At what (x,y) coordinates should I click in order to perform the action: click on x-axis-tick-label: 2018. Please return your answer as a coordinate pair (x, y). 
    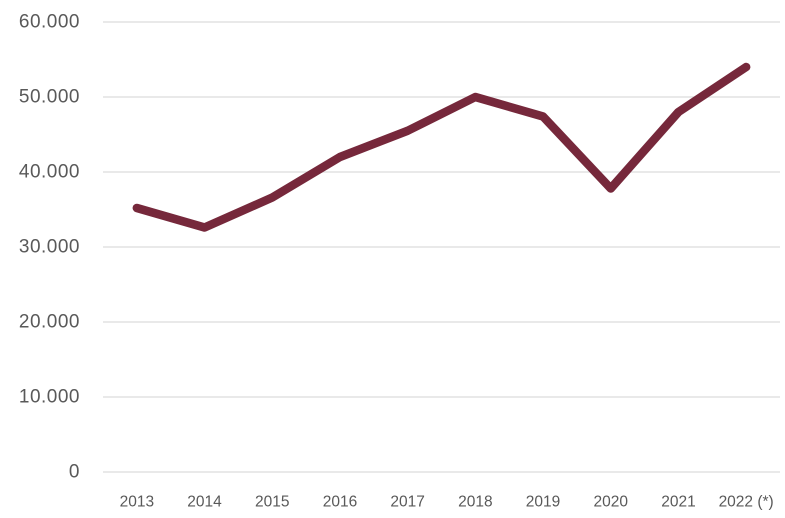
    Looking at the image, I should click on (475, 501).